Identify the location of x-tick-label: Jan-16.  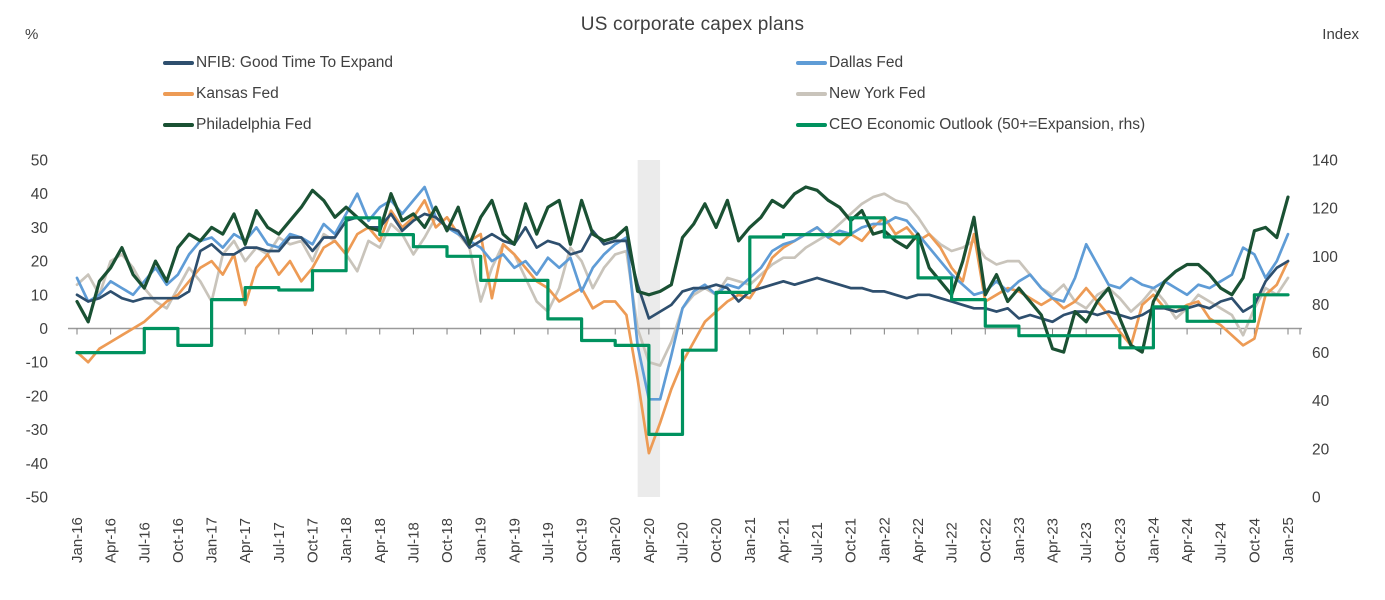
(77, 540).